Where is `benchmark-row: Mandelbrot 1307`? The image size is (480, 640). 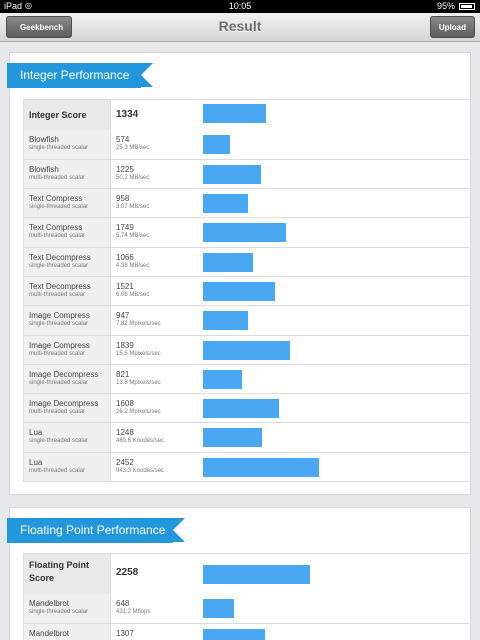
benchmark-row: Mandelbrot 1307 is located at coordinates (247, 631).